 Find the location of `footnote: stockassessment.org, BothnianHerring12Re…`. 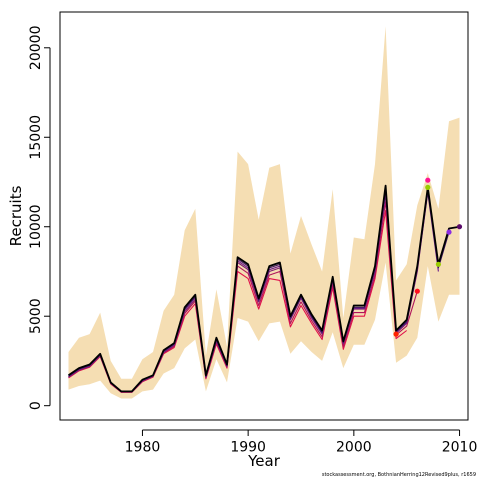

footnote: stockassessment.org, BothnianHerring12Re… is located at coordinates (399, 475).